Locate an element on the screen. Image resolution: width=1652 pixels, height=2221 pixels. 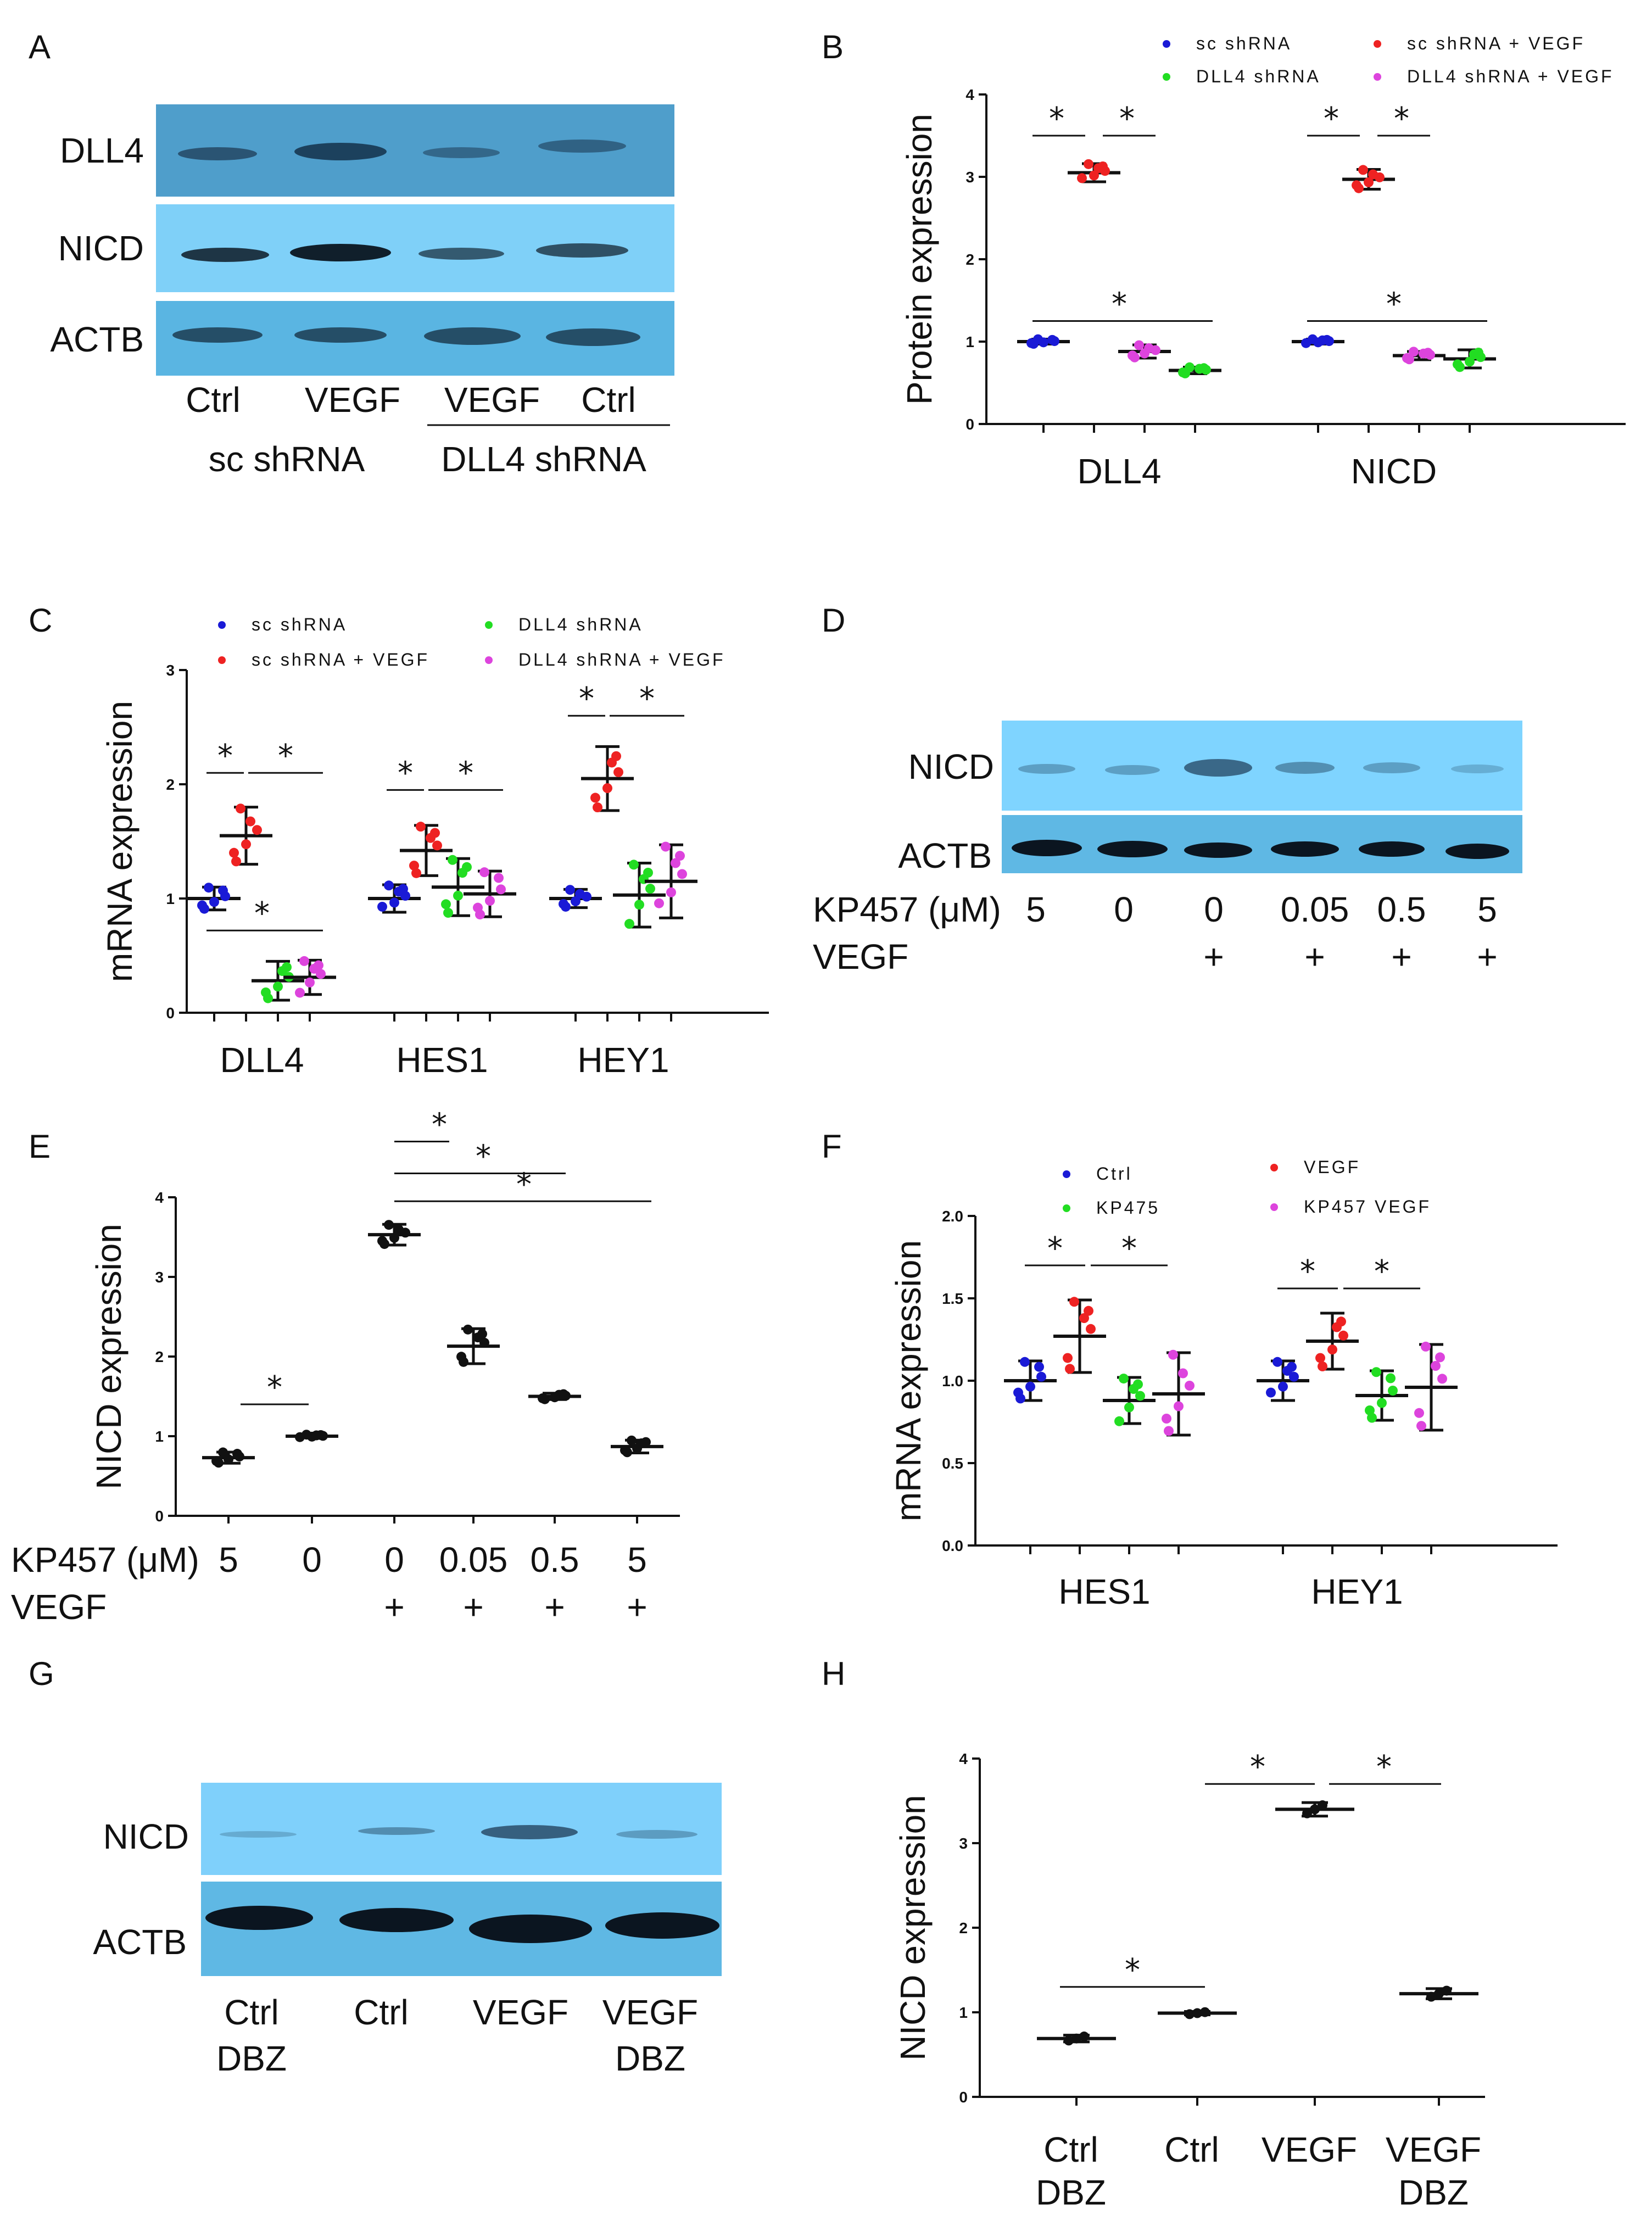
blot-d-dose-value: 5 is located at coordinates (1487, 909).